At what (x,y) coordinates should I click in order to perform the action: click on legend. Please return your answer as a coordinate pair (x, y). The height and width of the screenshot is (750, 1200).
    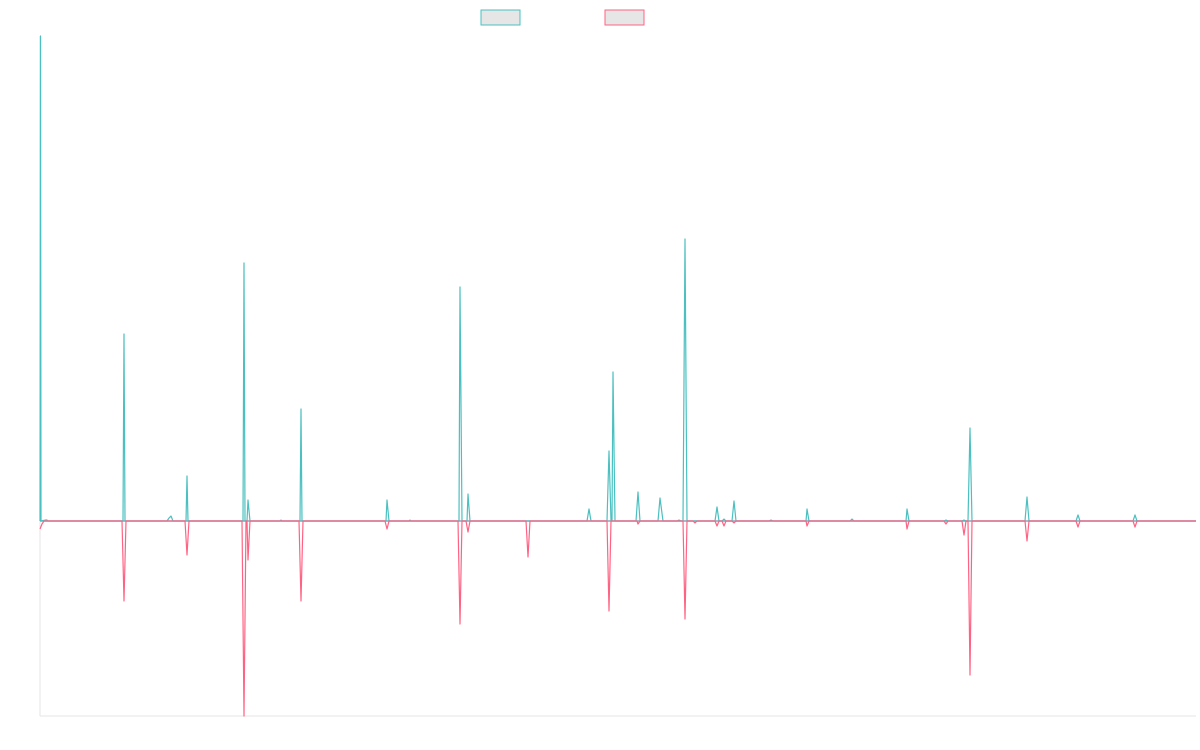
    Looking at the image, I should click on (562, 17).